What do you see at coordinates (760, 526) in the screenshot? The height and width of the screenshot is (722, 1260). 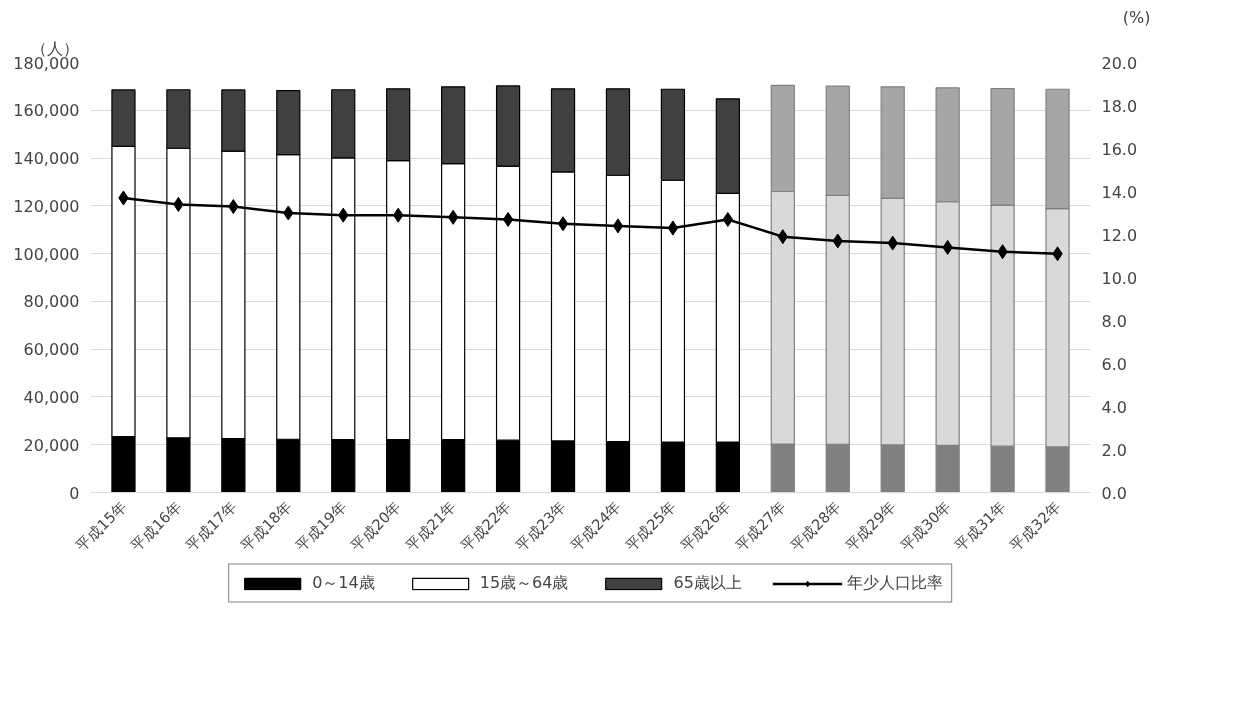 I see `x-tick-label: 平成27年` at bounding box center [760, 526].